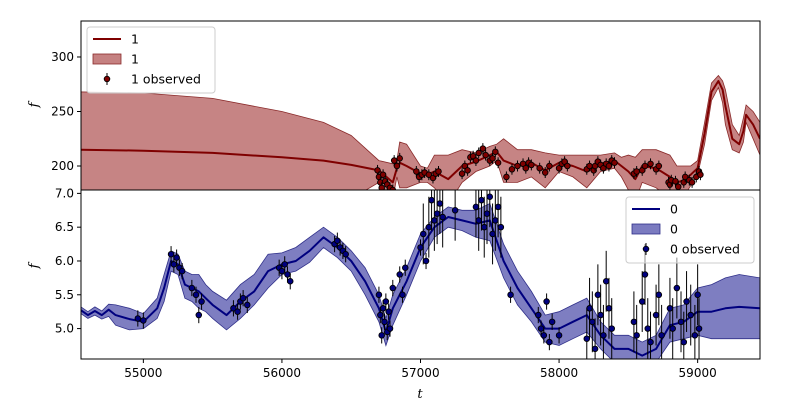  What do you see at coordinates (64, 261) in the screenshot?
I see `bottom-y-tick-label: 6.0` at bounding box center [64, 261].